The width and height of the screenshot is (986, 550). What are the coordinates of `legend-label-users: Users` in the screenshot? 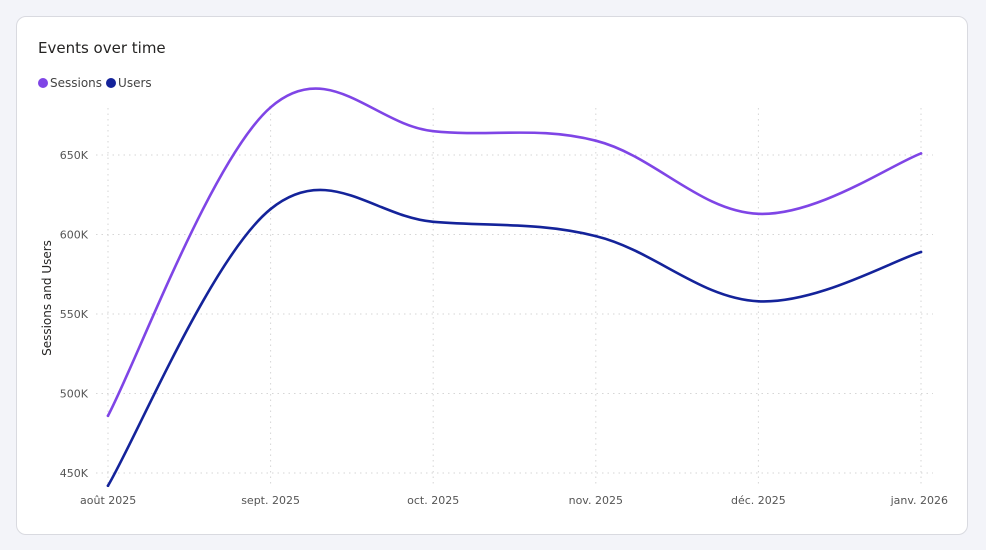 It's located at (135, 83).